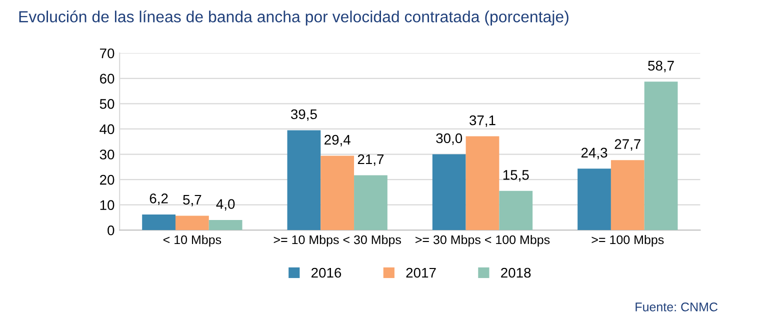 The width and height of the screenshot is (757, 334). I want to click on data-label: 30,0, so click(449, 139).